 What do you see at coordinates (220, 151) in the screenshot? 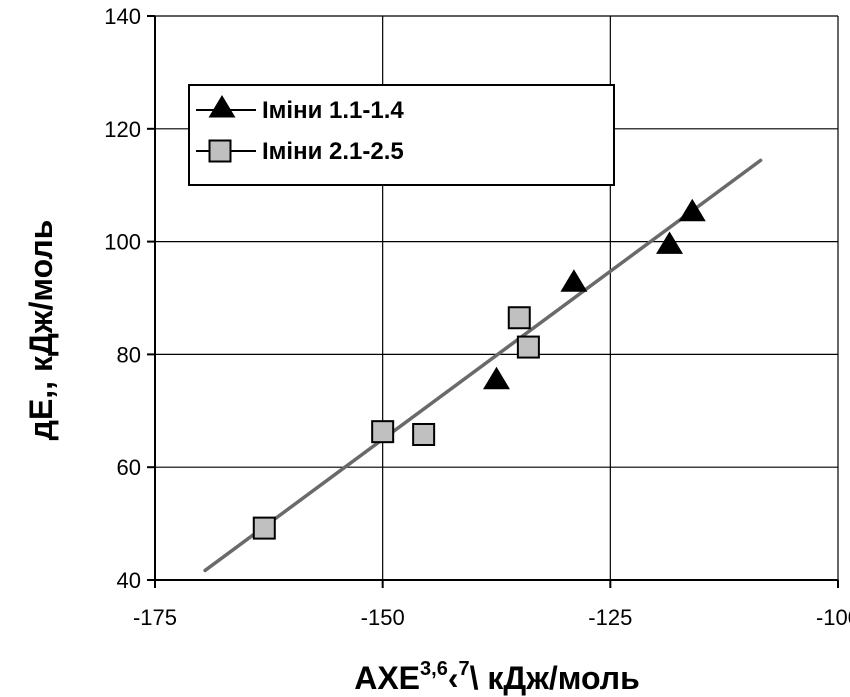
I see `legend-square-marker` at bounding box center [220, 151].